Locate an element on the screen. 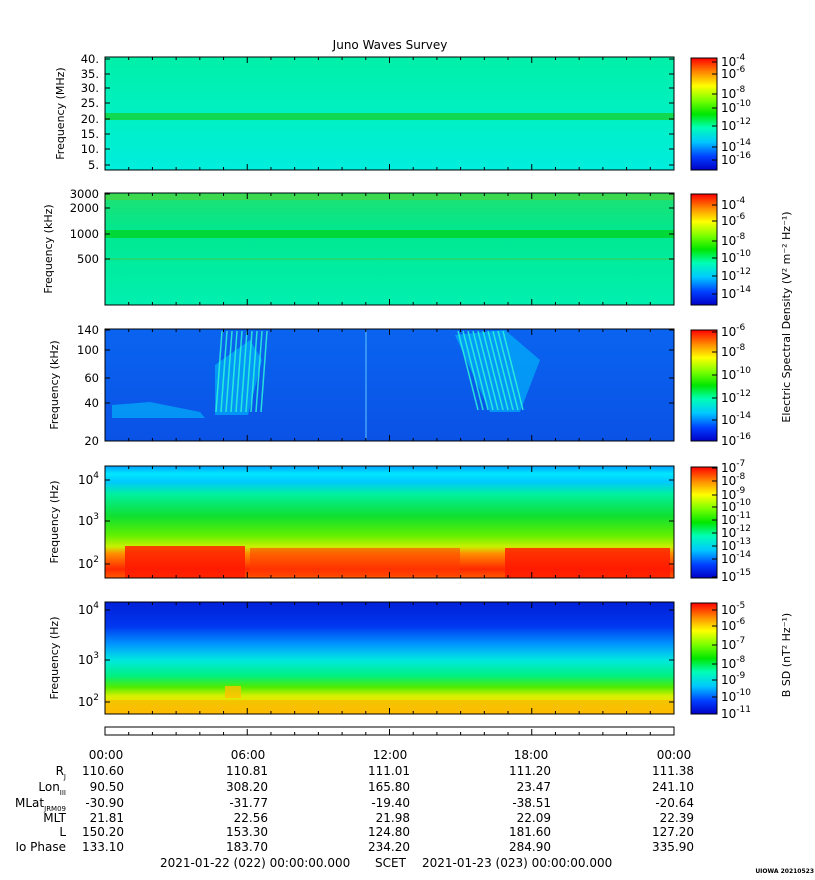 This screenshot has height=880, width=815. y-tick-label: 100 is located at coordinates (88, 350).